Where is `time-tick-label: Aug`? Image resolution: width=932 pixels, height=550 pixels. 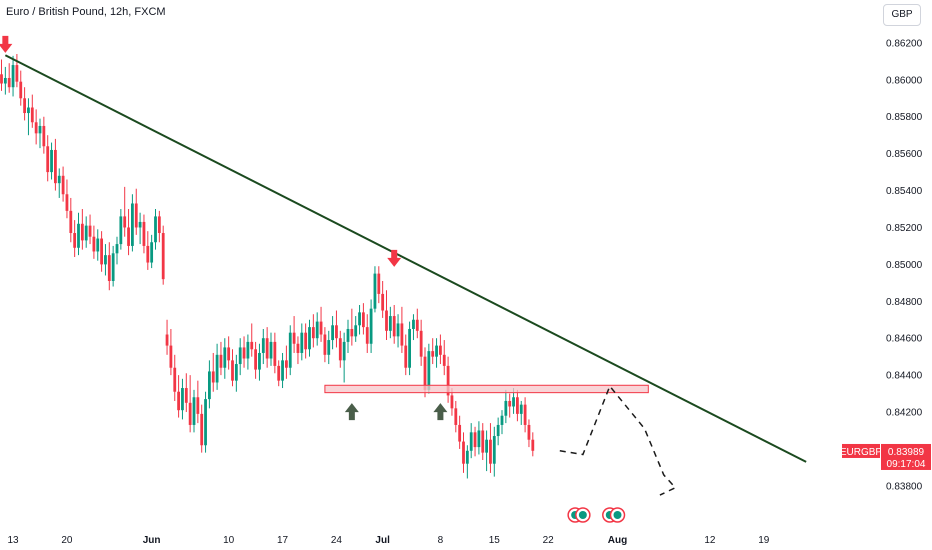
time-tick-label: Aug is located at coordinates (617, 540).